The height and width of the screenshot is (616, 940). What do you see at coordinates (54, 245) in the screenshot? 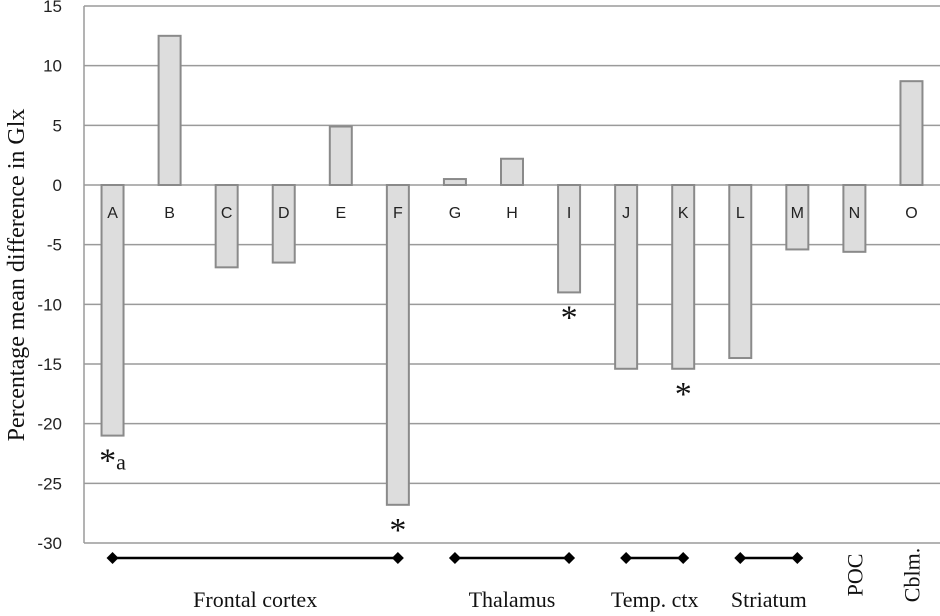
I see `y-tick-label: -5` at bounding box center [54, 245].